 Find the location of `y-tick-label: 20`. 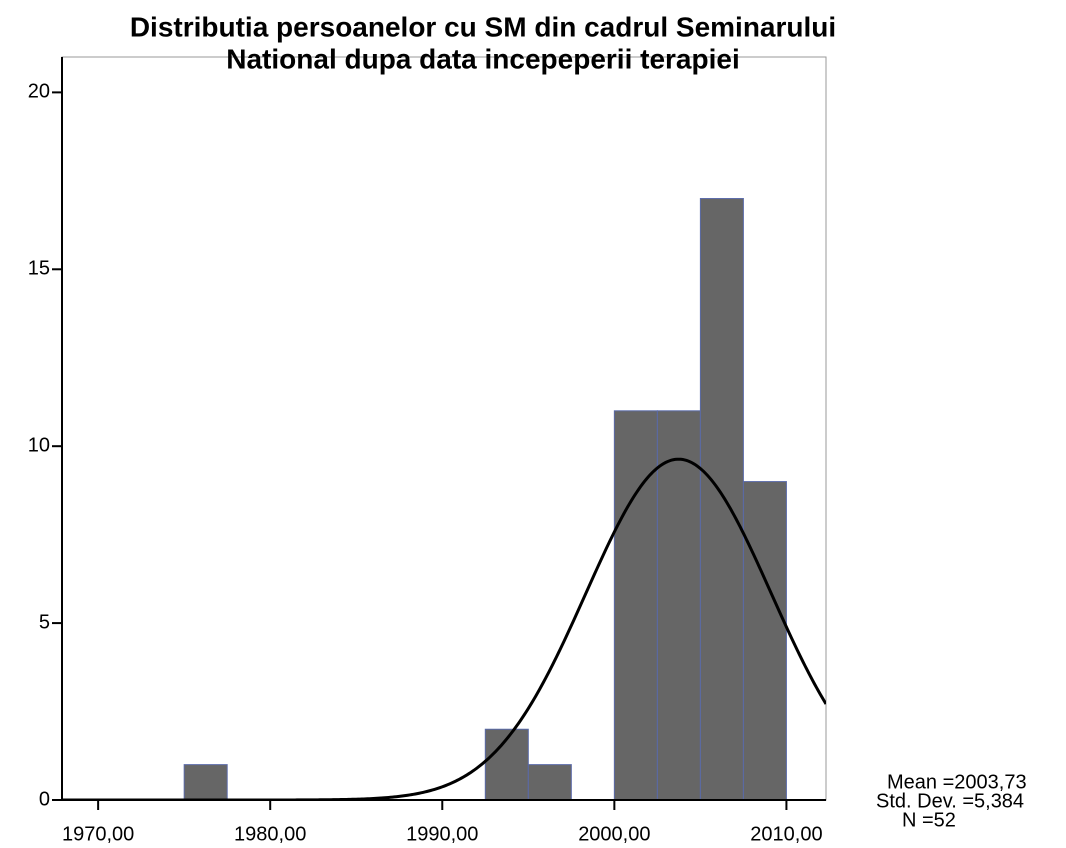

y-tick-label: 20 is located at coordinates (39, 92).